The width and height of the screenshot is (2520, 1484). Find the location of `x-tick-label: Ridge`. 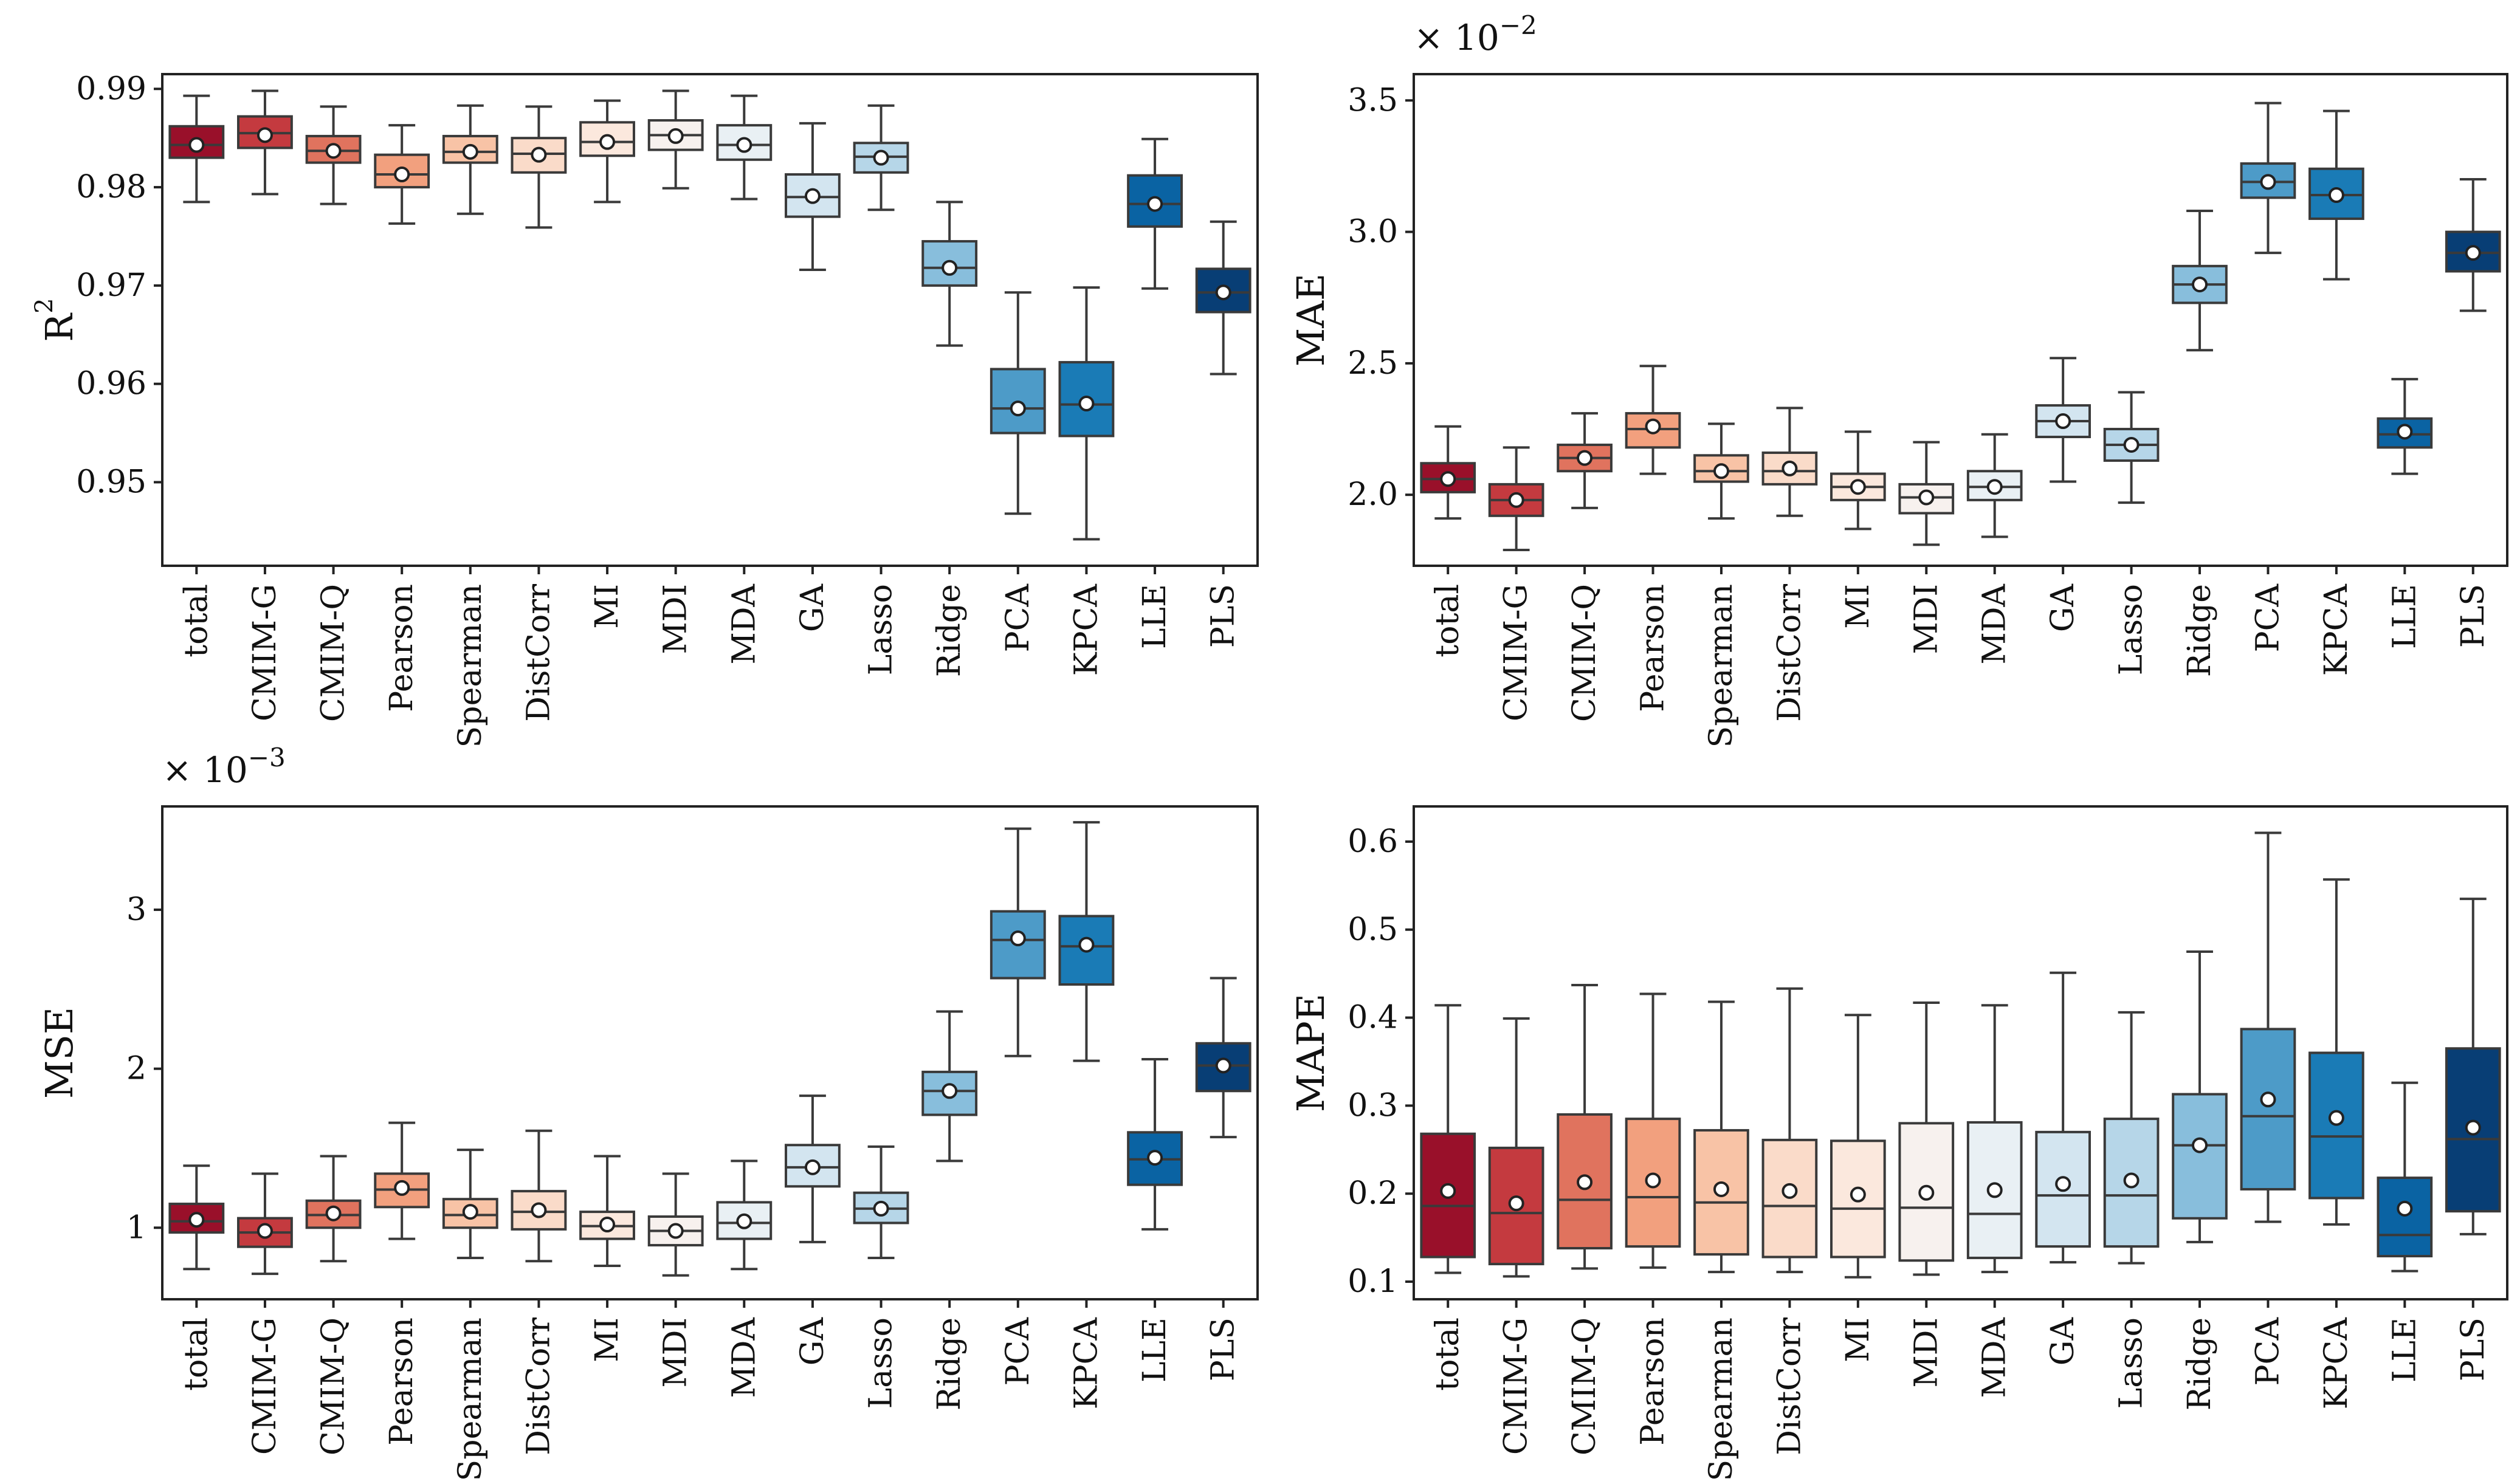

x-tick-label: Ridge is located at coordinates (949, 1363).